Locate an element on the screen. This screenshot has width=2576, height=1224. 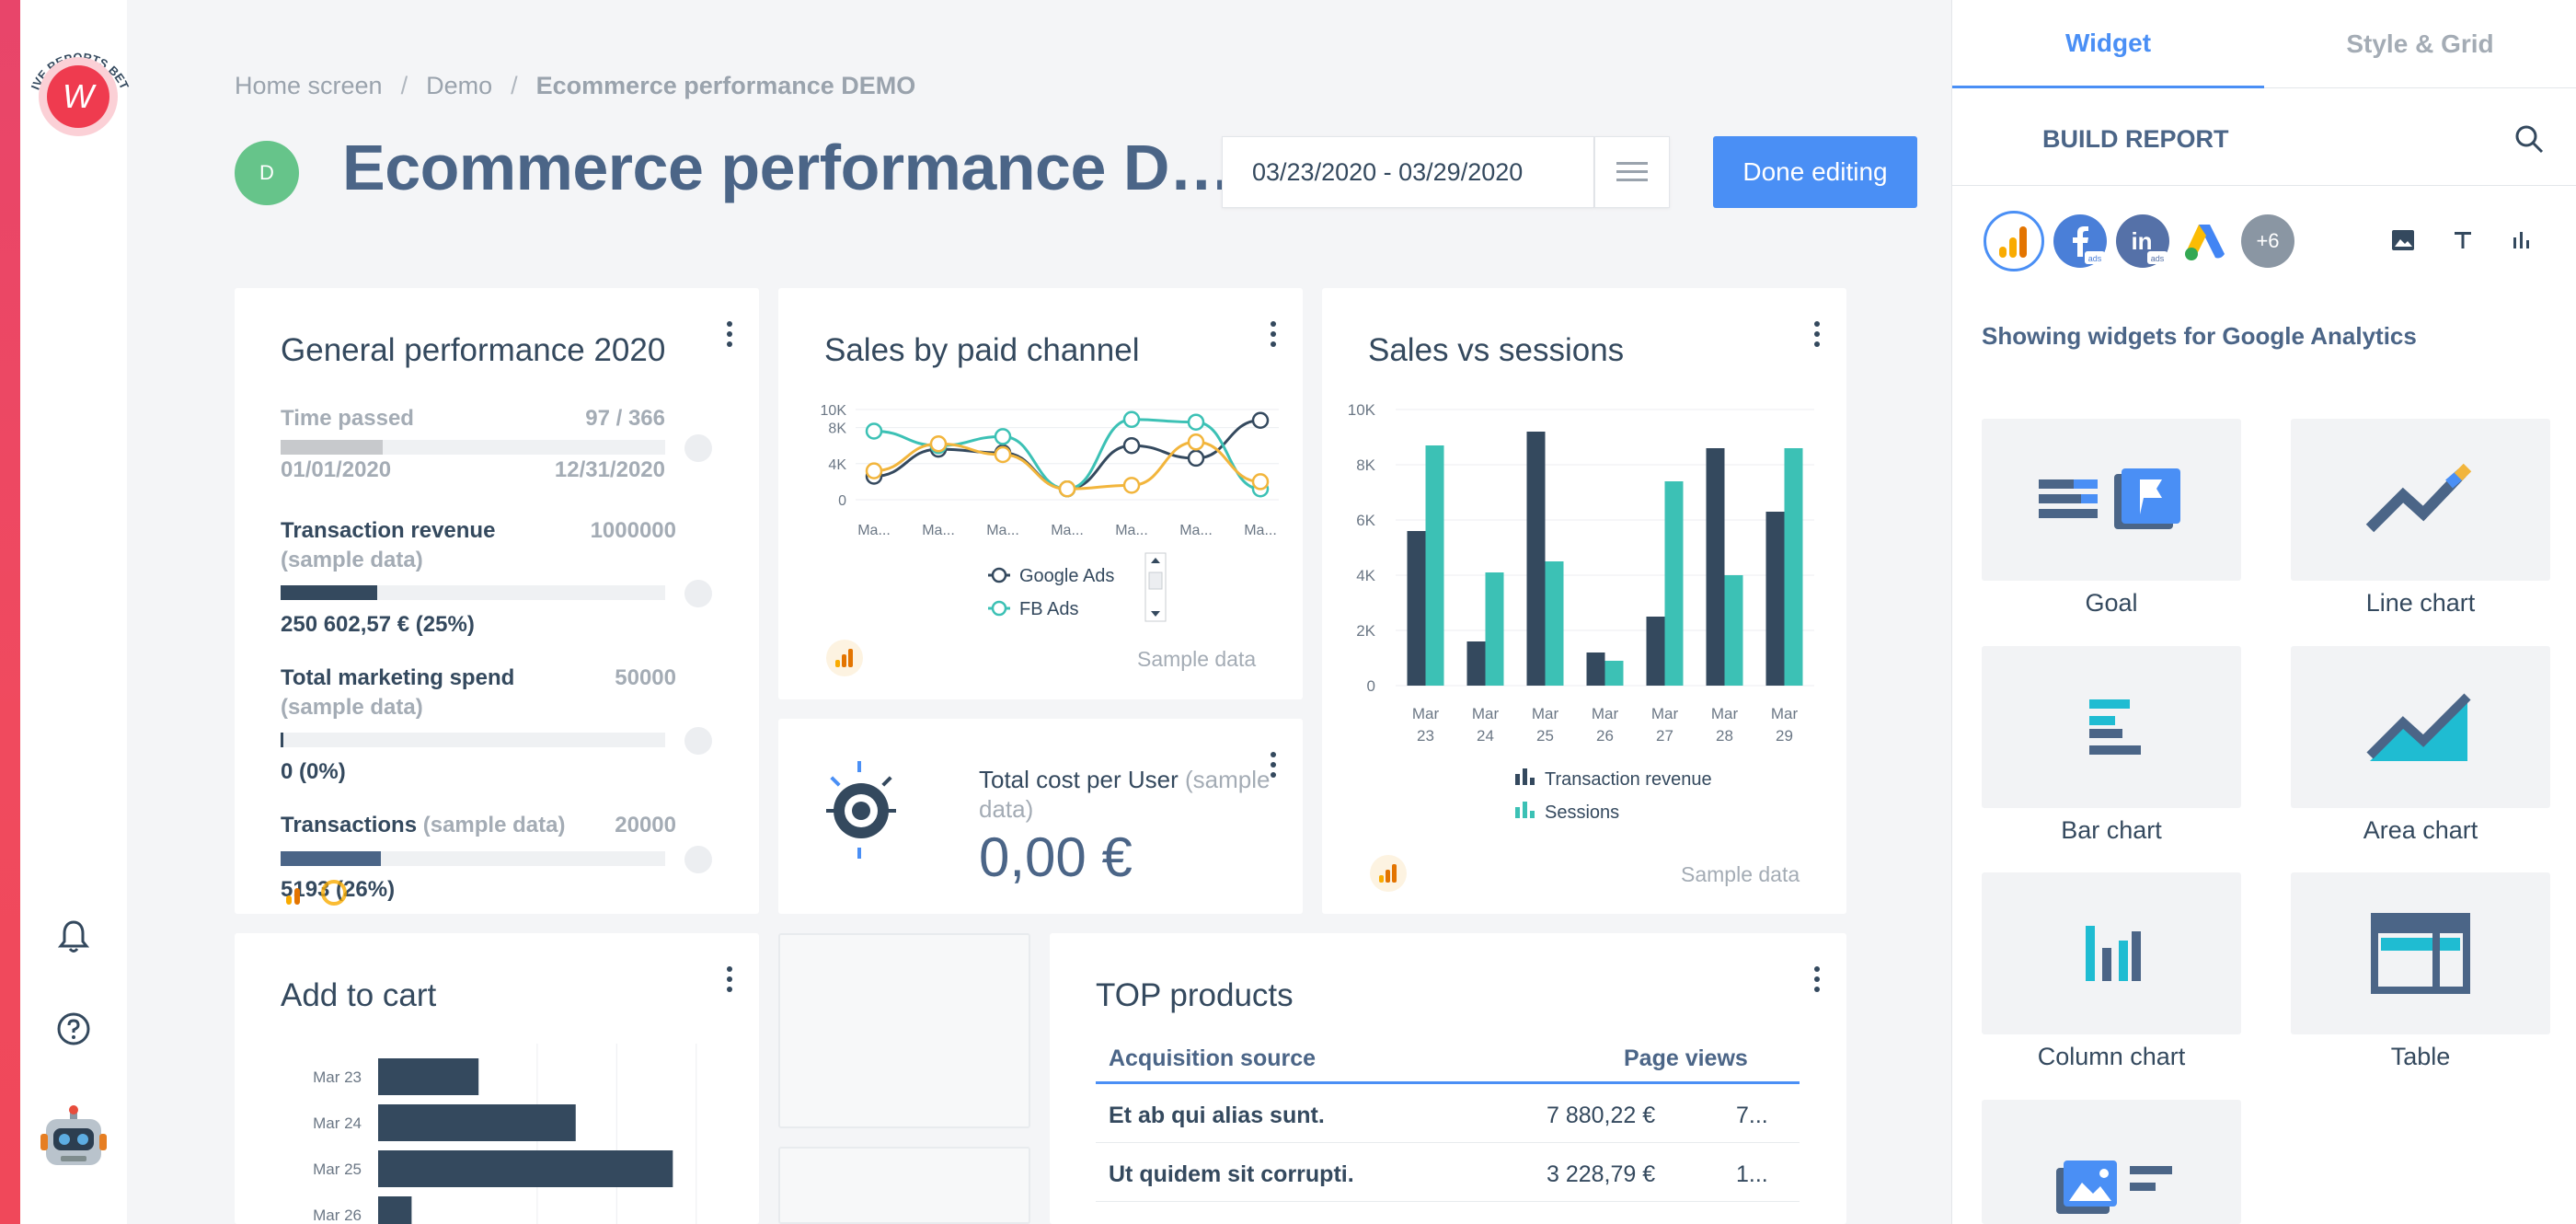
robot-avatar-icon is located at coordinates (73, 1141).